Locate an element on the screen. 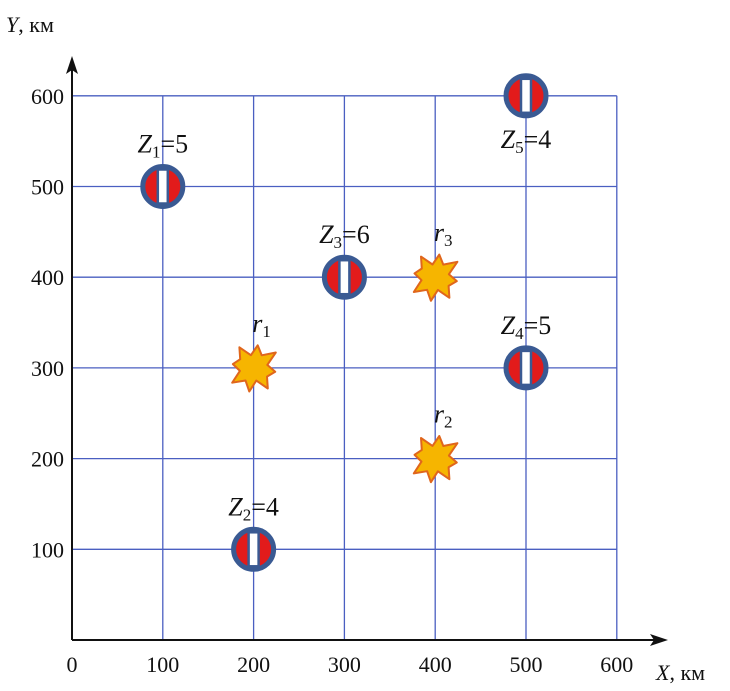 The image size is (730, 691). x-tick-label: 0 is located at coordinates (72, 664).